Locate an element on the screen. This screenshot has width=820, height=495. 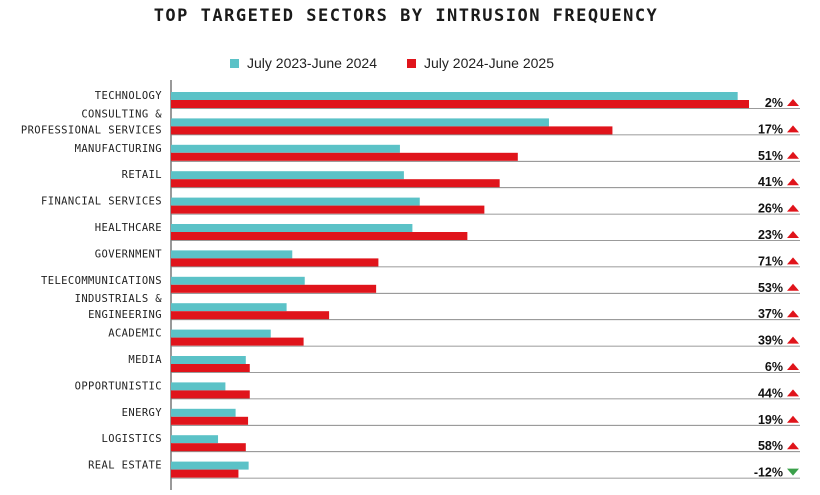
category-label: CONSULTING & PROFESSIONAL SERVICES is located at coordinates (91, 122).